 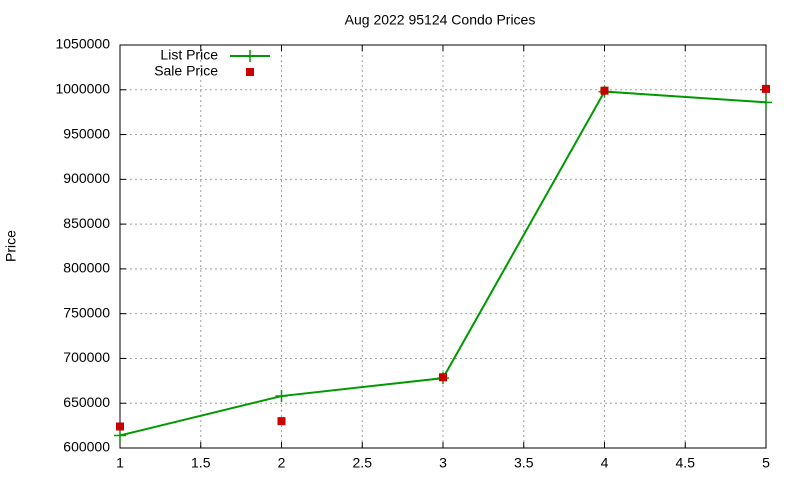 What do you see at coordinates (766, 463) in the screenshot?
I see `x-tick-label: 5` at bounding box center [766, 463].